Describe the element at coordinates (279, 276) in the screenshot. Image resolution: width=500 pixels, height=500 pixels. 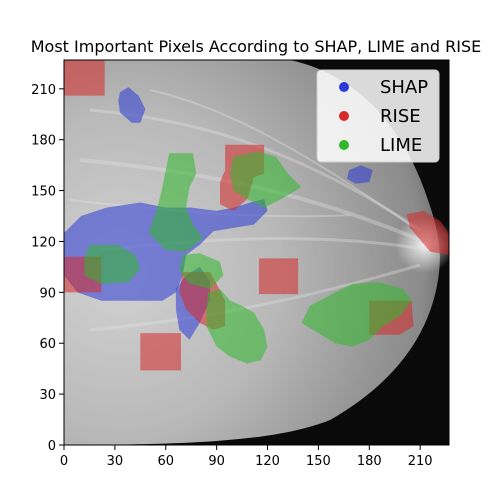
I see `rise-region-mid-right` at that location.